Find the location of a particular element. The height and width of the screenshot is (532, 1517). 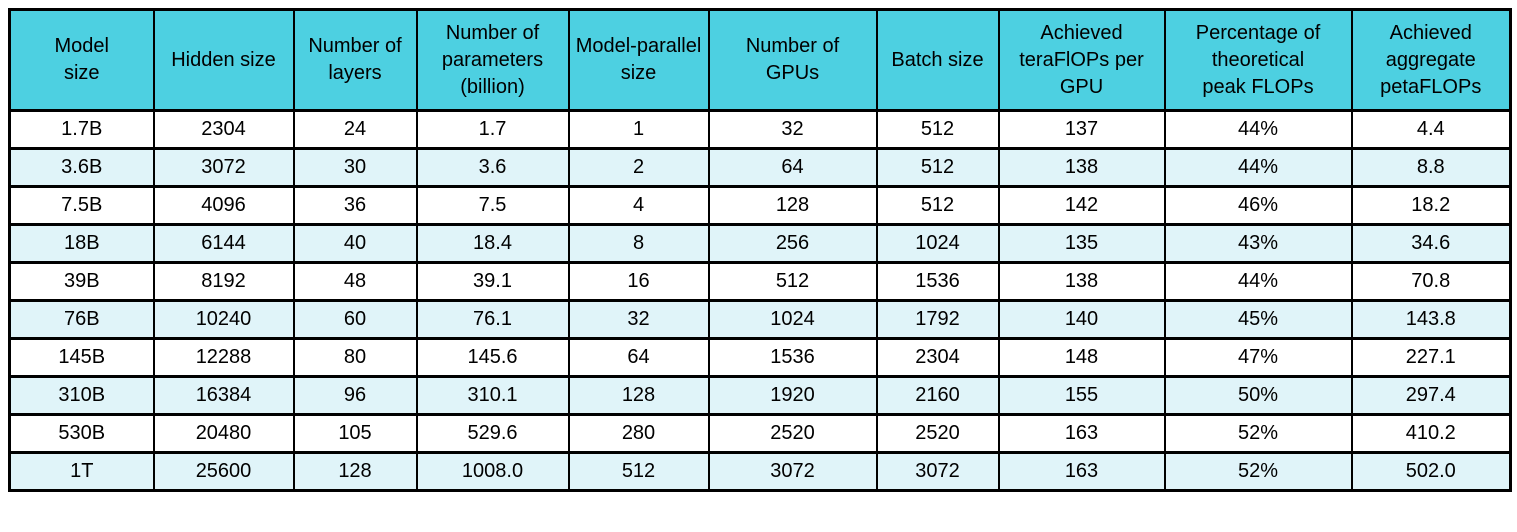

table-cell: 18.4 is located at coordinates (492, 243).